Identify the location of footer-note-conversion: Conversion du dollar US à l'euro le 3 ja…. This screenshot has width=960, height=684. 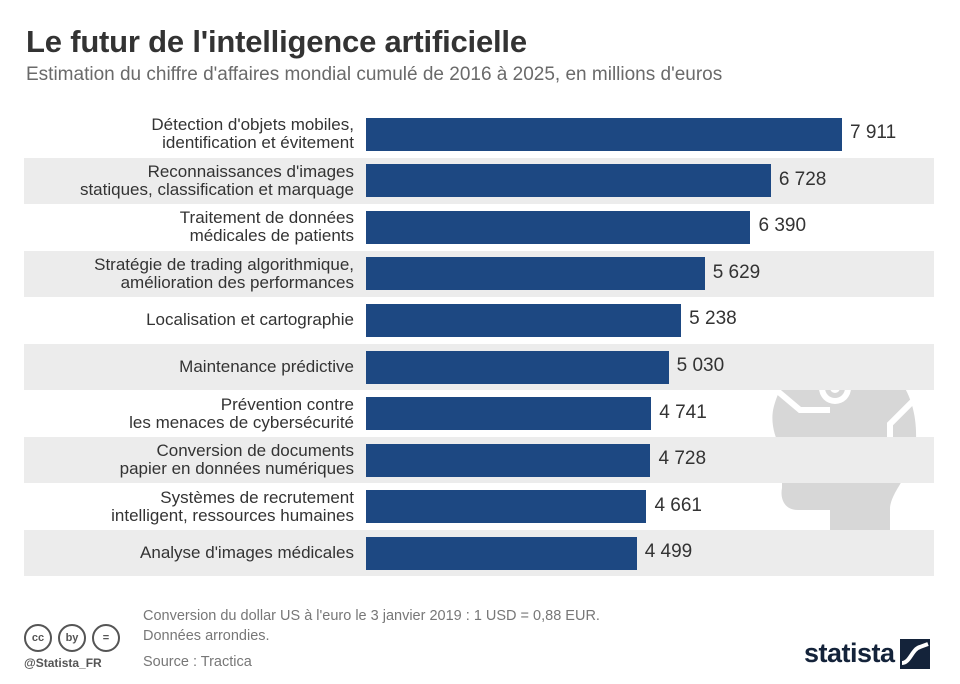
(371, 616).